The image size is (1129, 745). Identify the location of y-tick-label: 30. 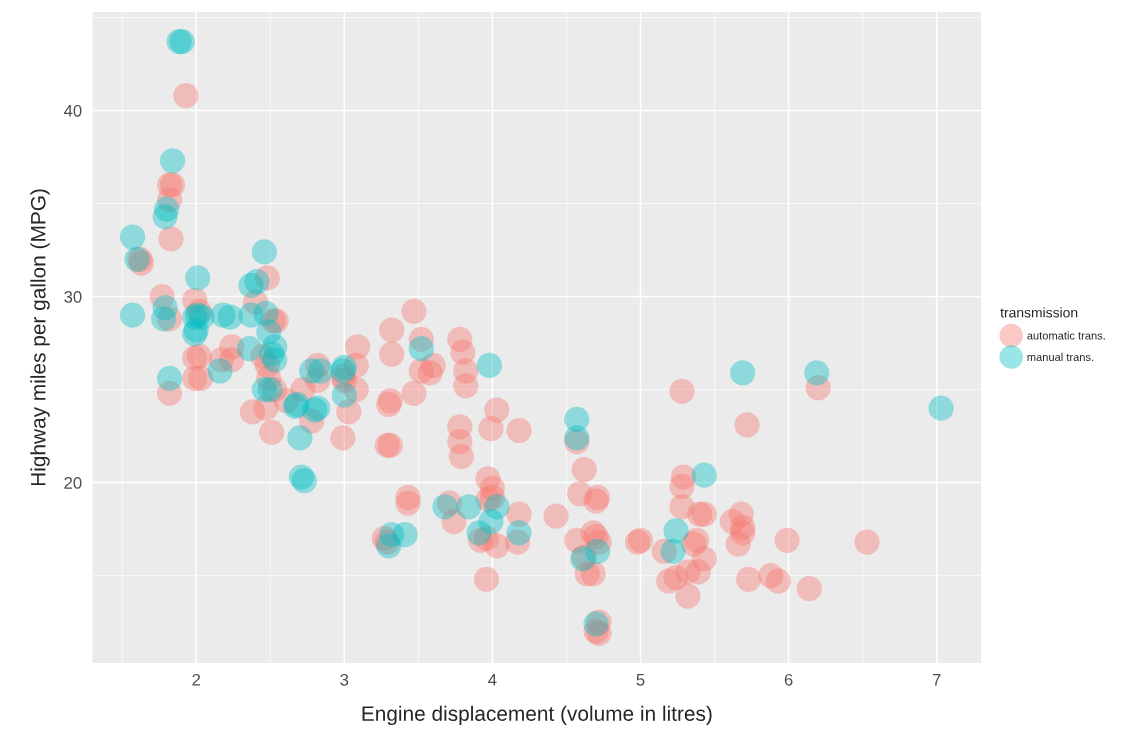
(73, 296).